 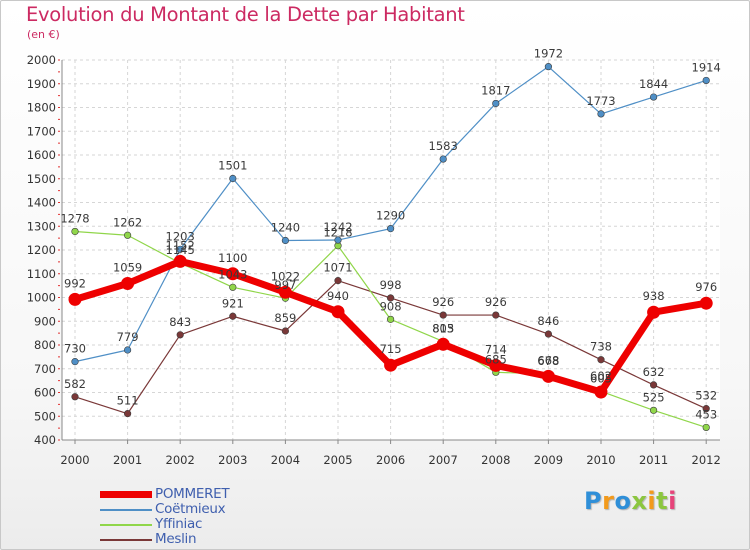 I want to click on logo-letter: r, so click(x=608, y=501).